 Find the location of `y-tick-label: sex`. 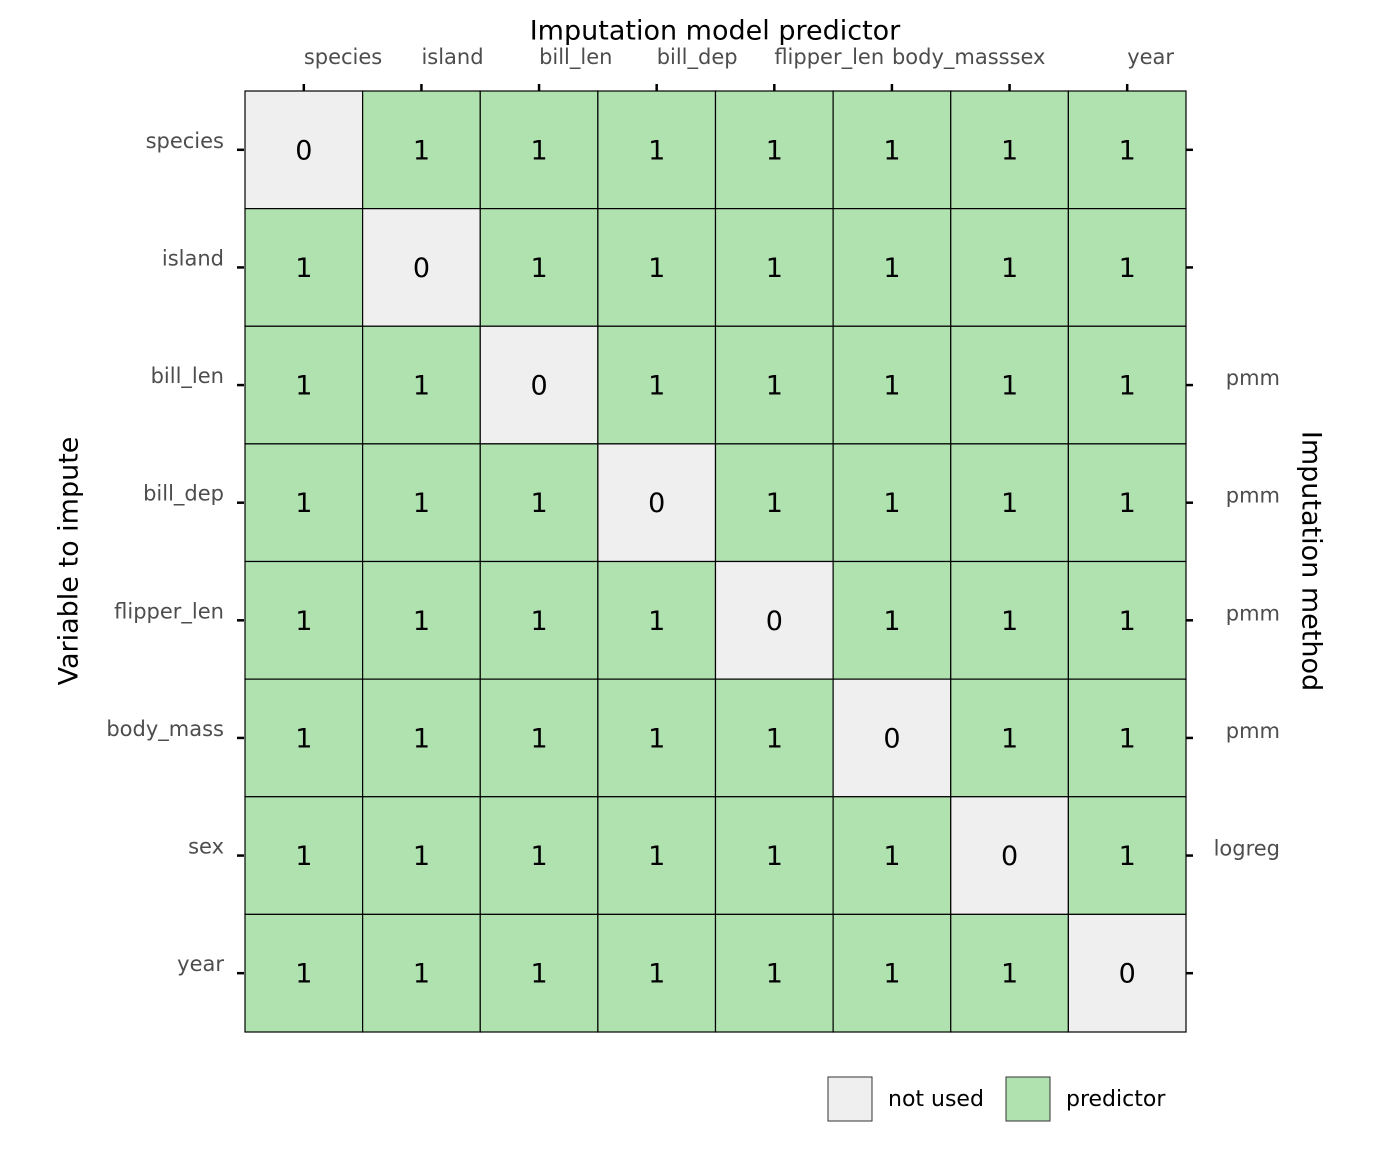

y-tick-label: sex is located at coordinates (206, 847).